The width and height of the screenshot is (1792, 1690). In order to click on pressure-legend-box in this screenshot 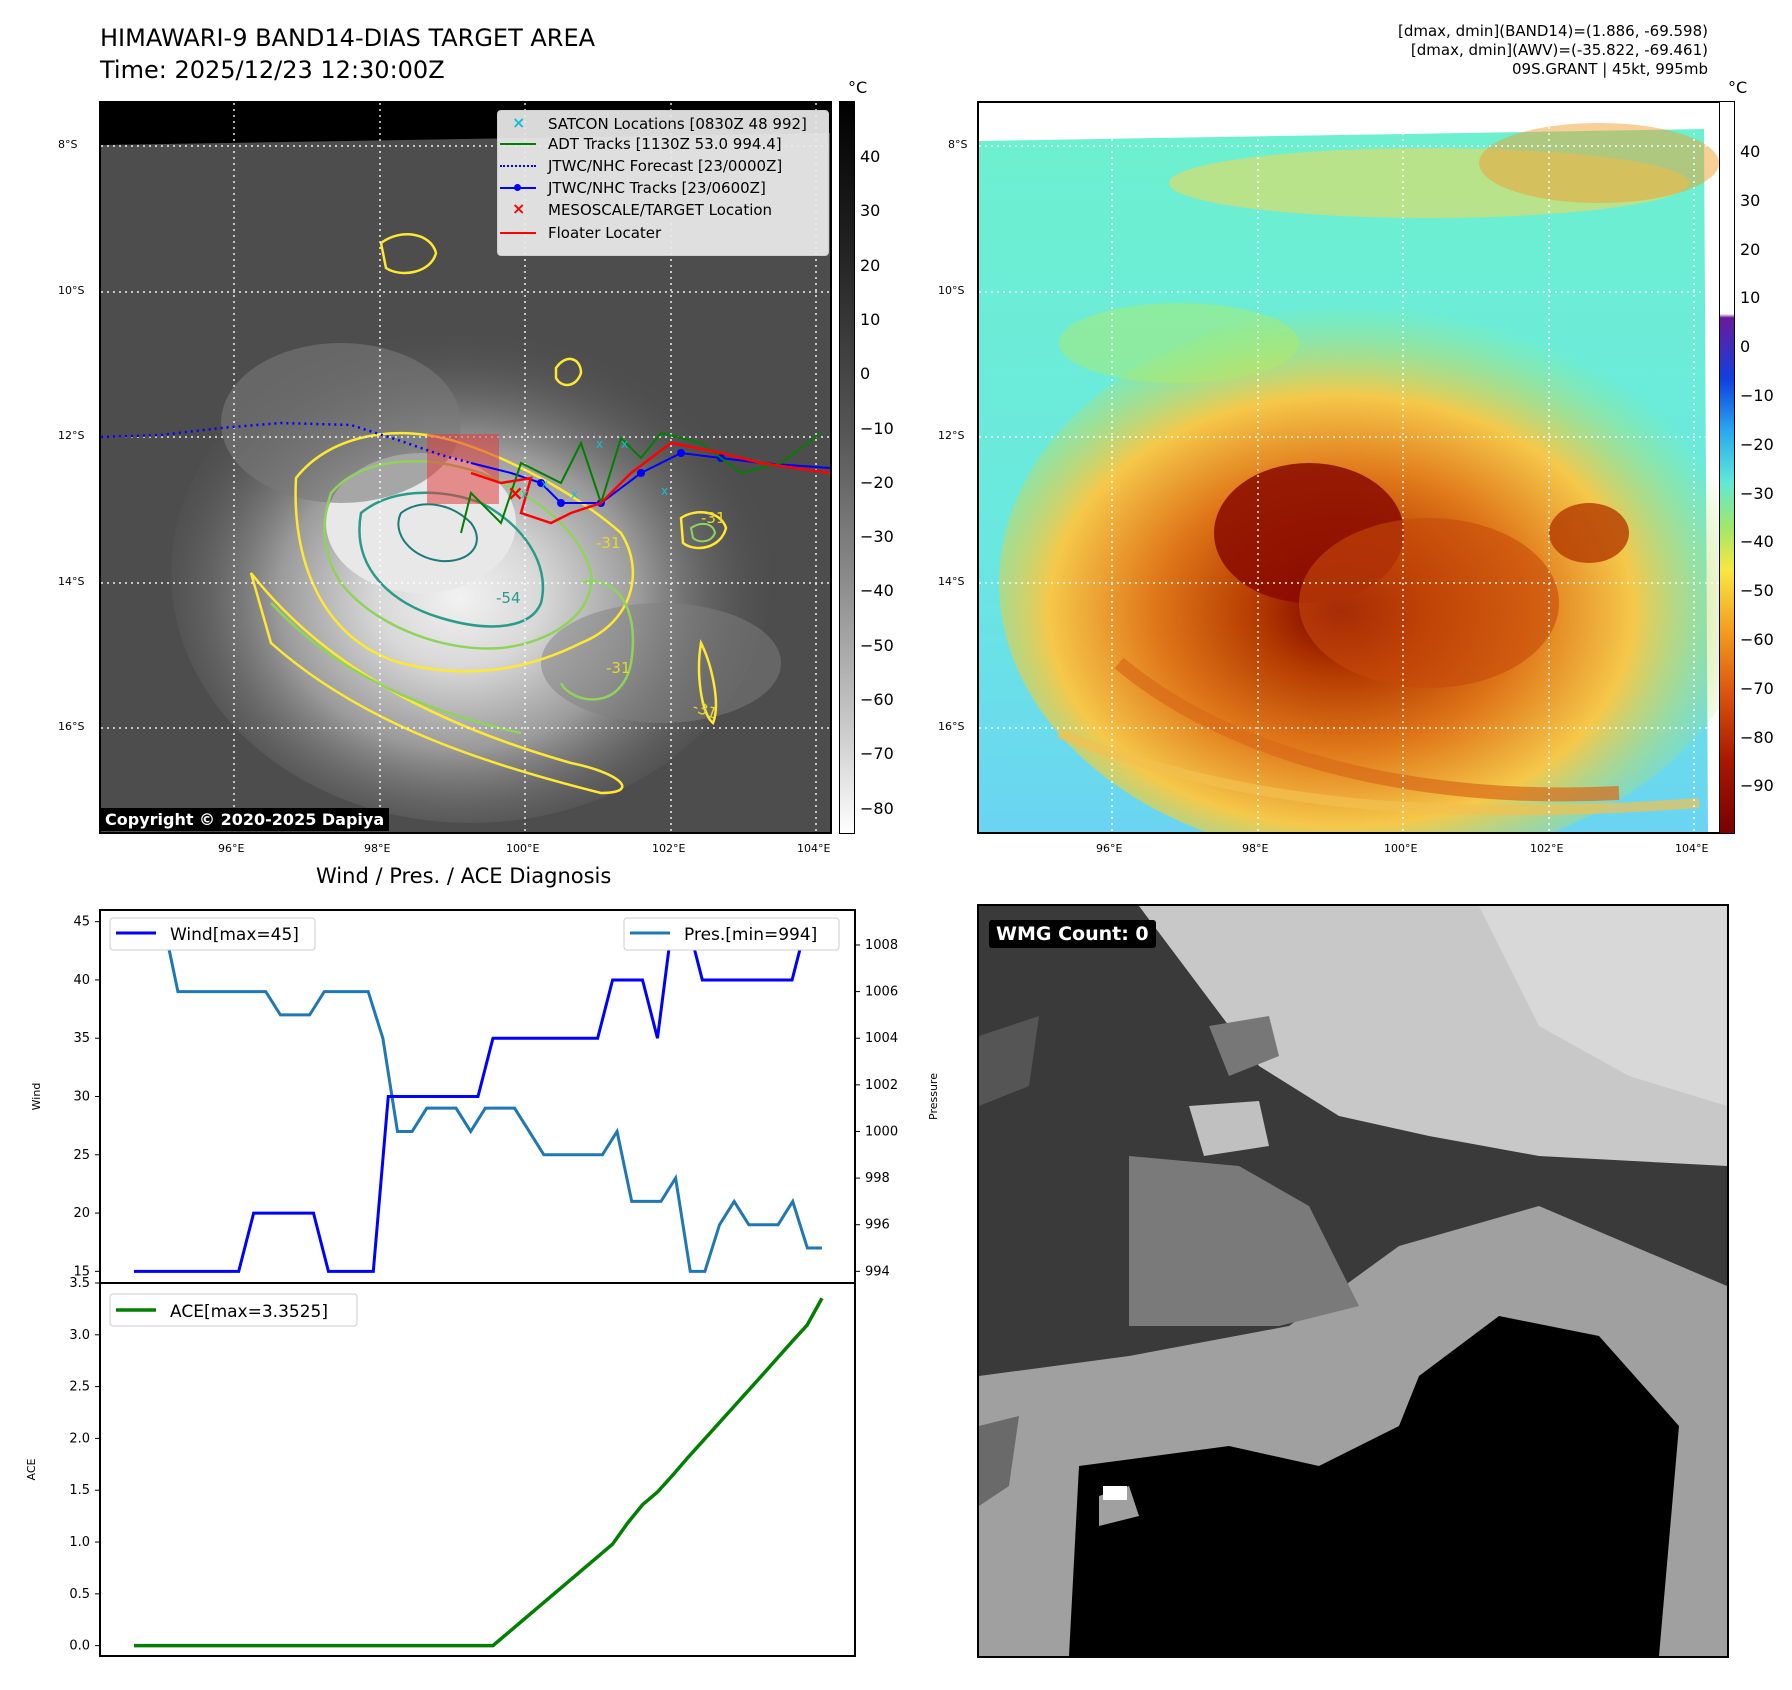, I will do `click(731, 934)`.